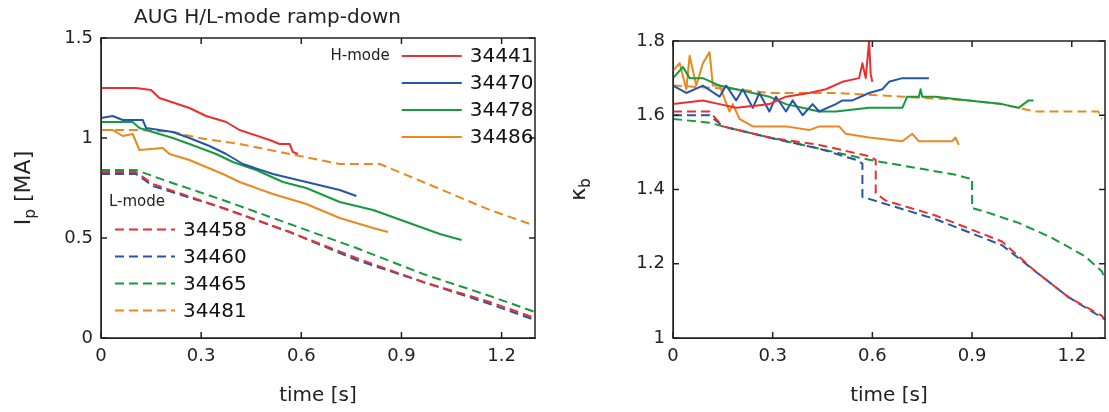 This screenshot has height=412, width=1109. Describe the element at coordinates (215, 282) in the screenshot. I see `legend-label: 34465` at that location.